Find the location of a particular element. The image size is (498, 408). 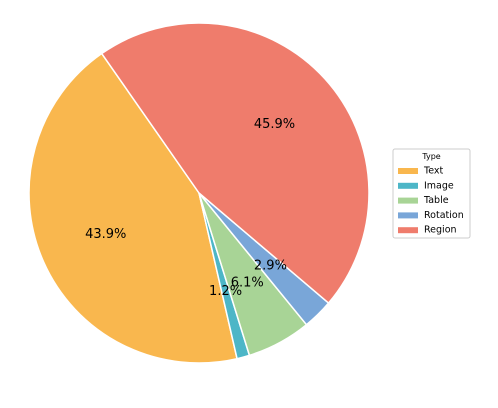

pct-label-table: 6.1% is located at coordinates (247, 282).